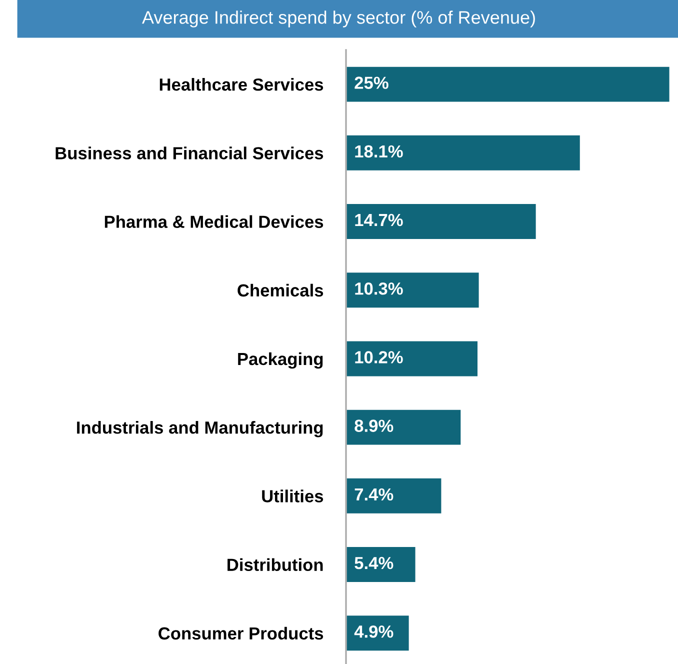  What do you see at coordinates (379, 288) in the screenshot?
I see `data-label: 10.3%` at bounding box center [379, 288].